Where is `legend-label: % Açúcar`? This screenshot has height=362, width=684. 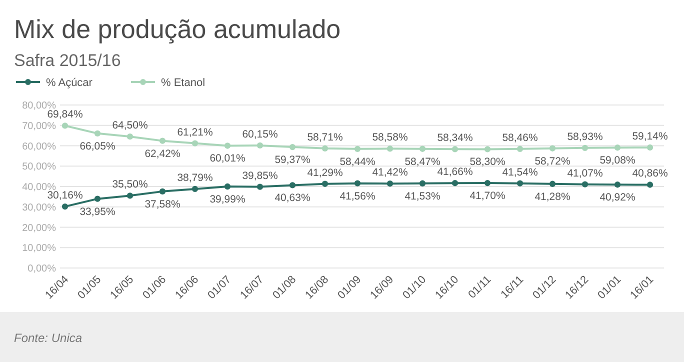
legend-label: % Açúcar is located at coordinates (69, 83).